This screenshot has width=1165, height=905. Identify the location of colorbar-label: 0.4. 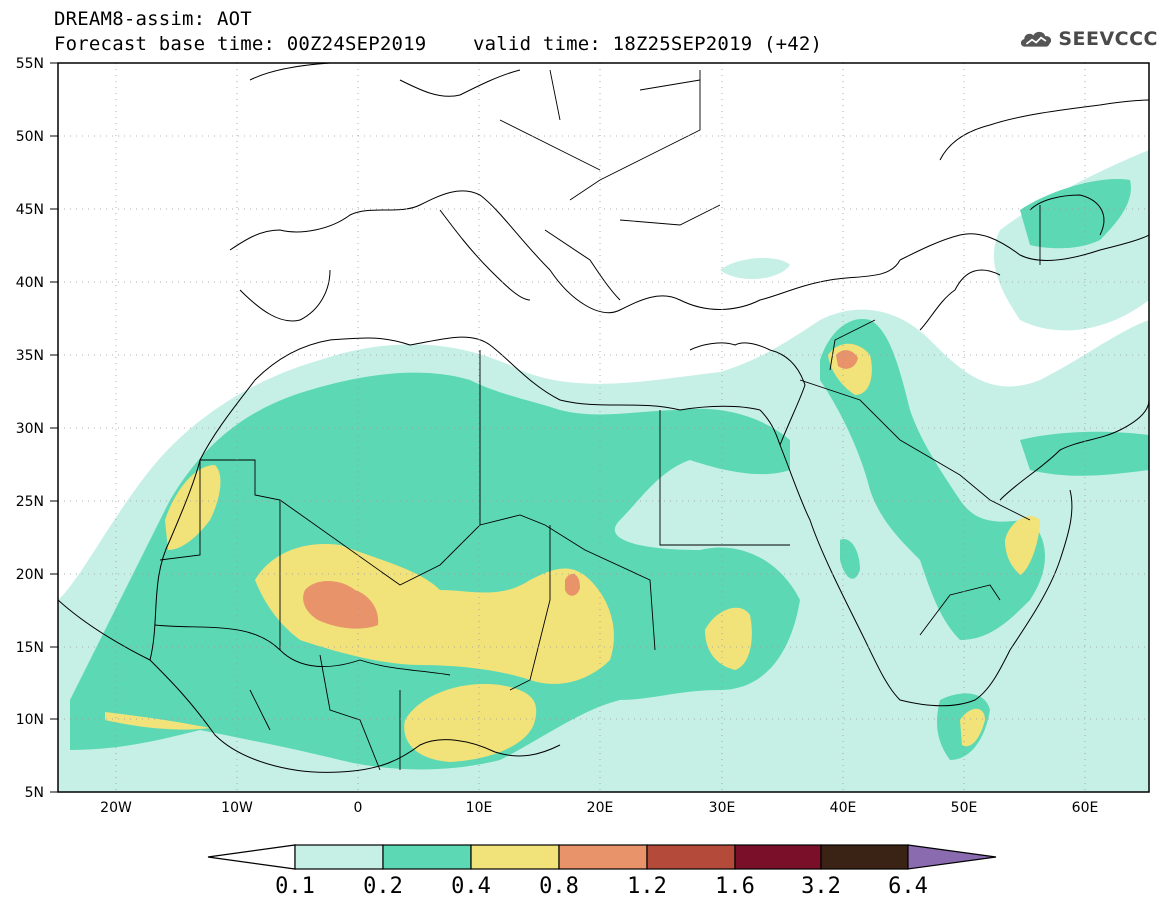
(471, 886).